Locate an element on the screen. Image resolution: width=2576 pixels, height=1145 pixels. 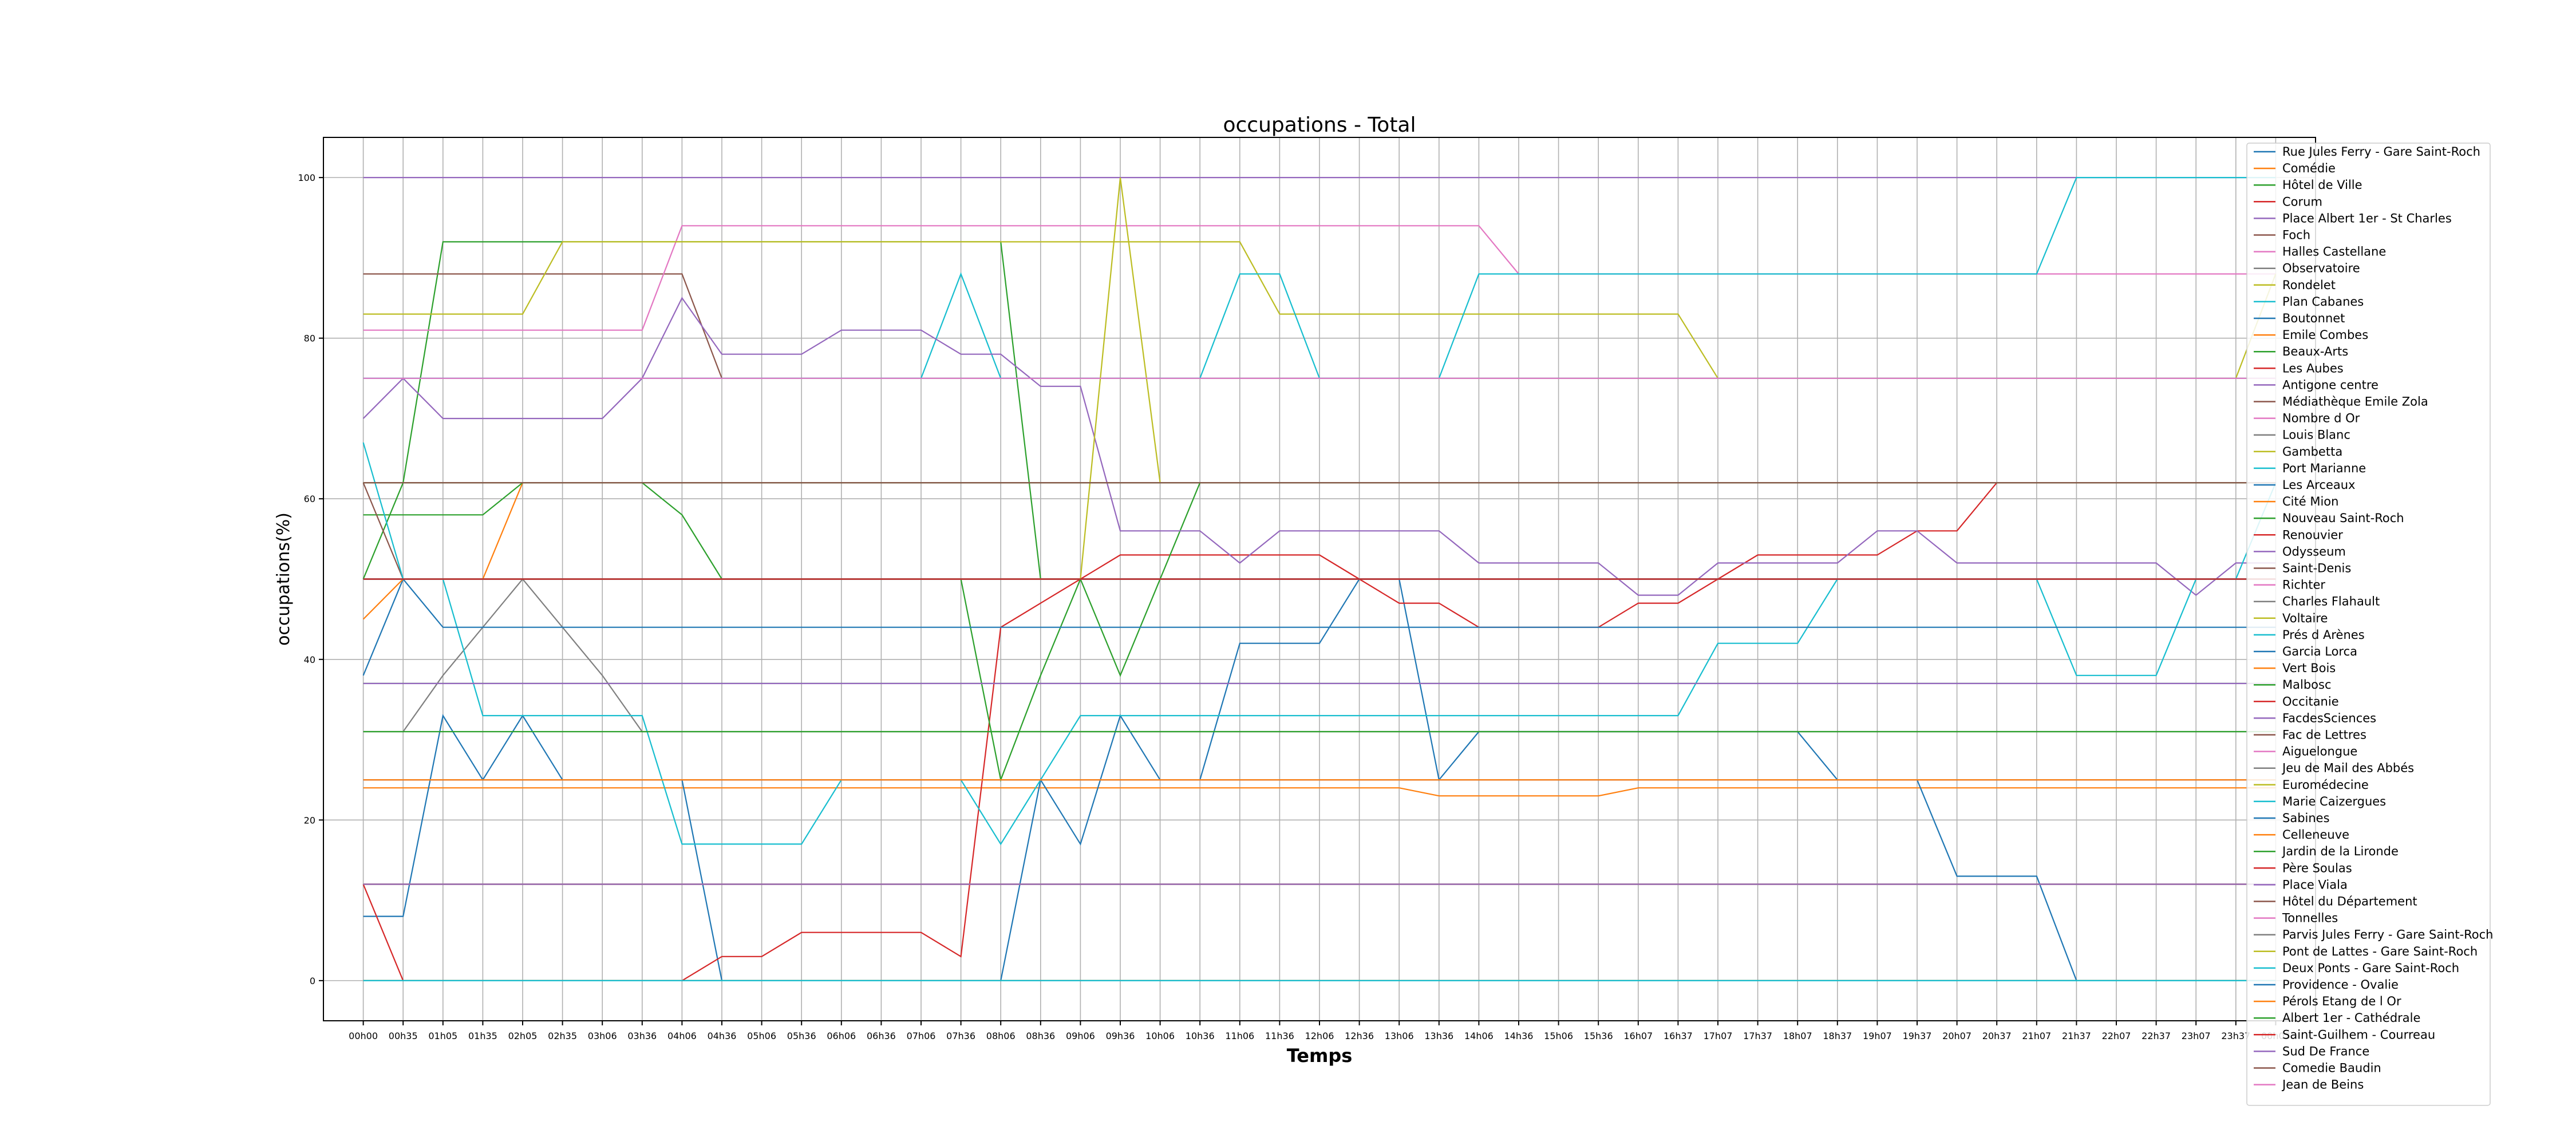
legend-item: Cité Mion is located at coordinates (2296, 502).